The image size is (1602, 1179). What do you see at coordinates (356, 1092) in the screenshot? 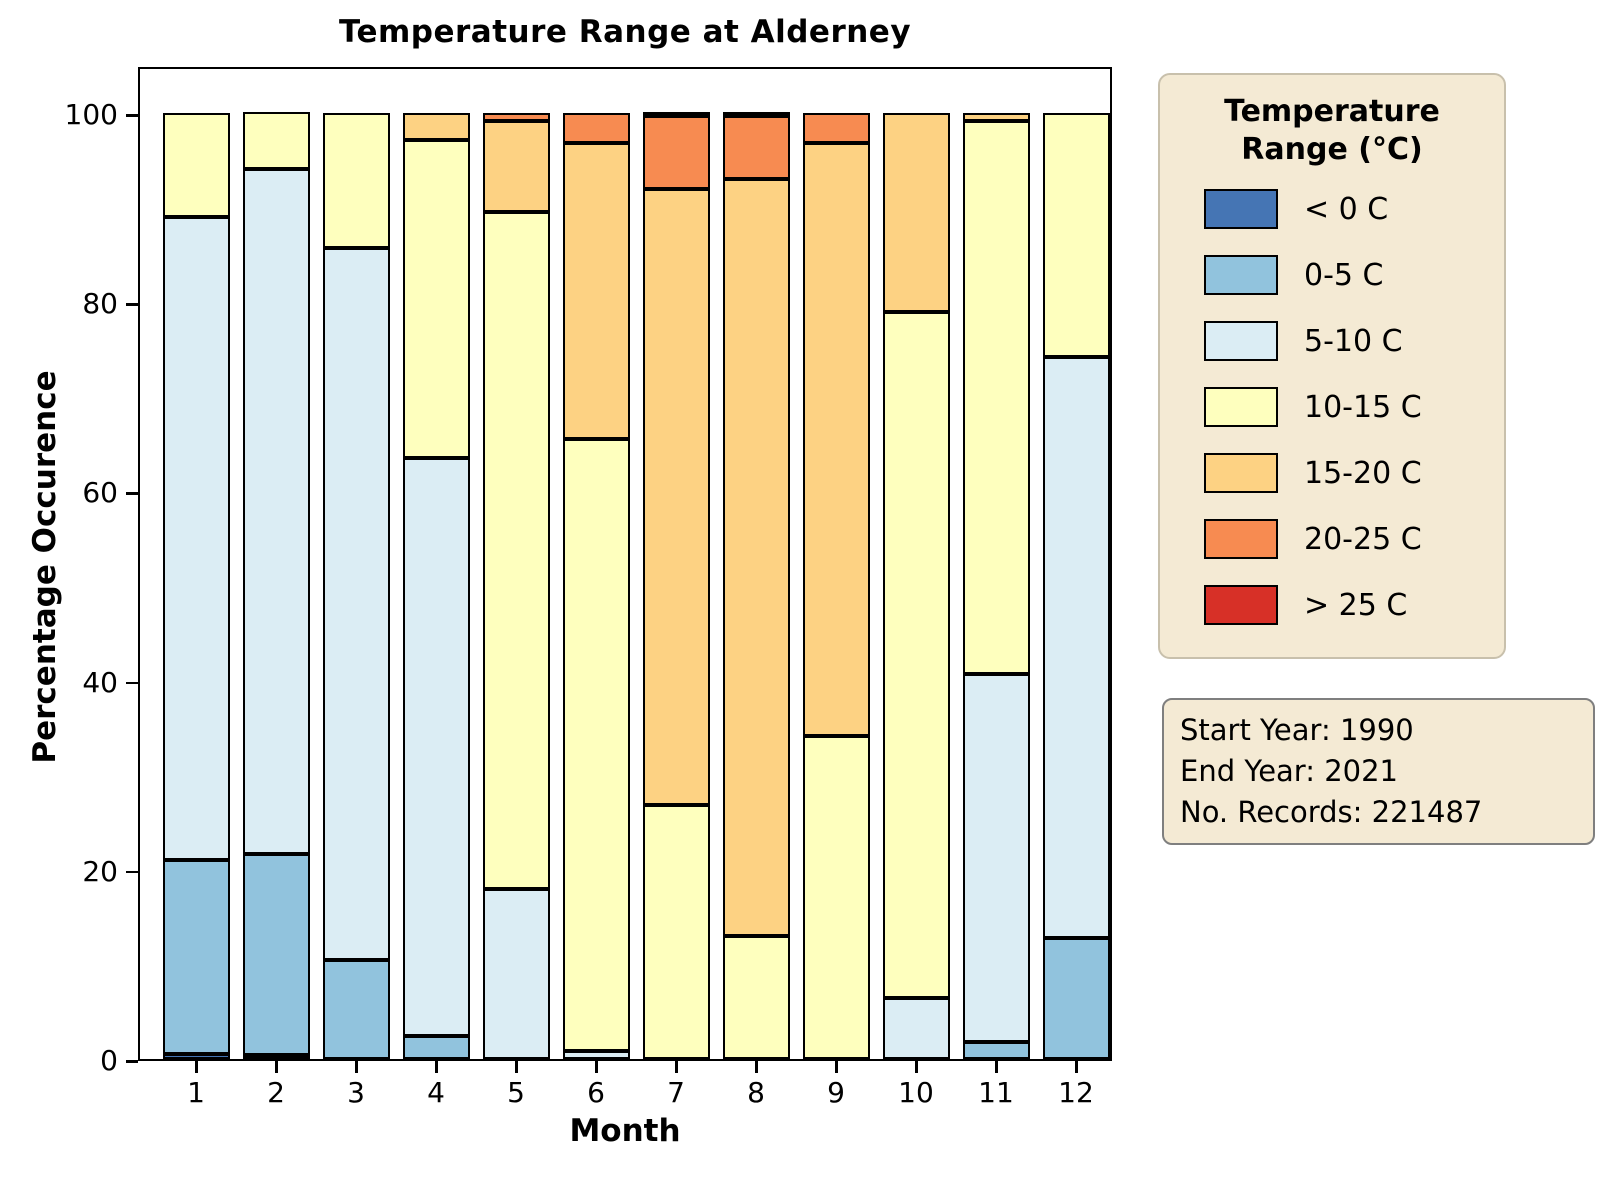
I see `x-tick-label-3: 3` at bounding box center [356, 1092].